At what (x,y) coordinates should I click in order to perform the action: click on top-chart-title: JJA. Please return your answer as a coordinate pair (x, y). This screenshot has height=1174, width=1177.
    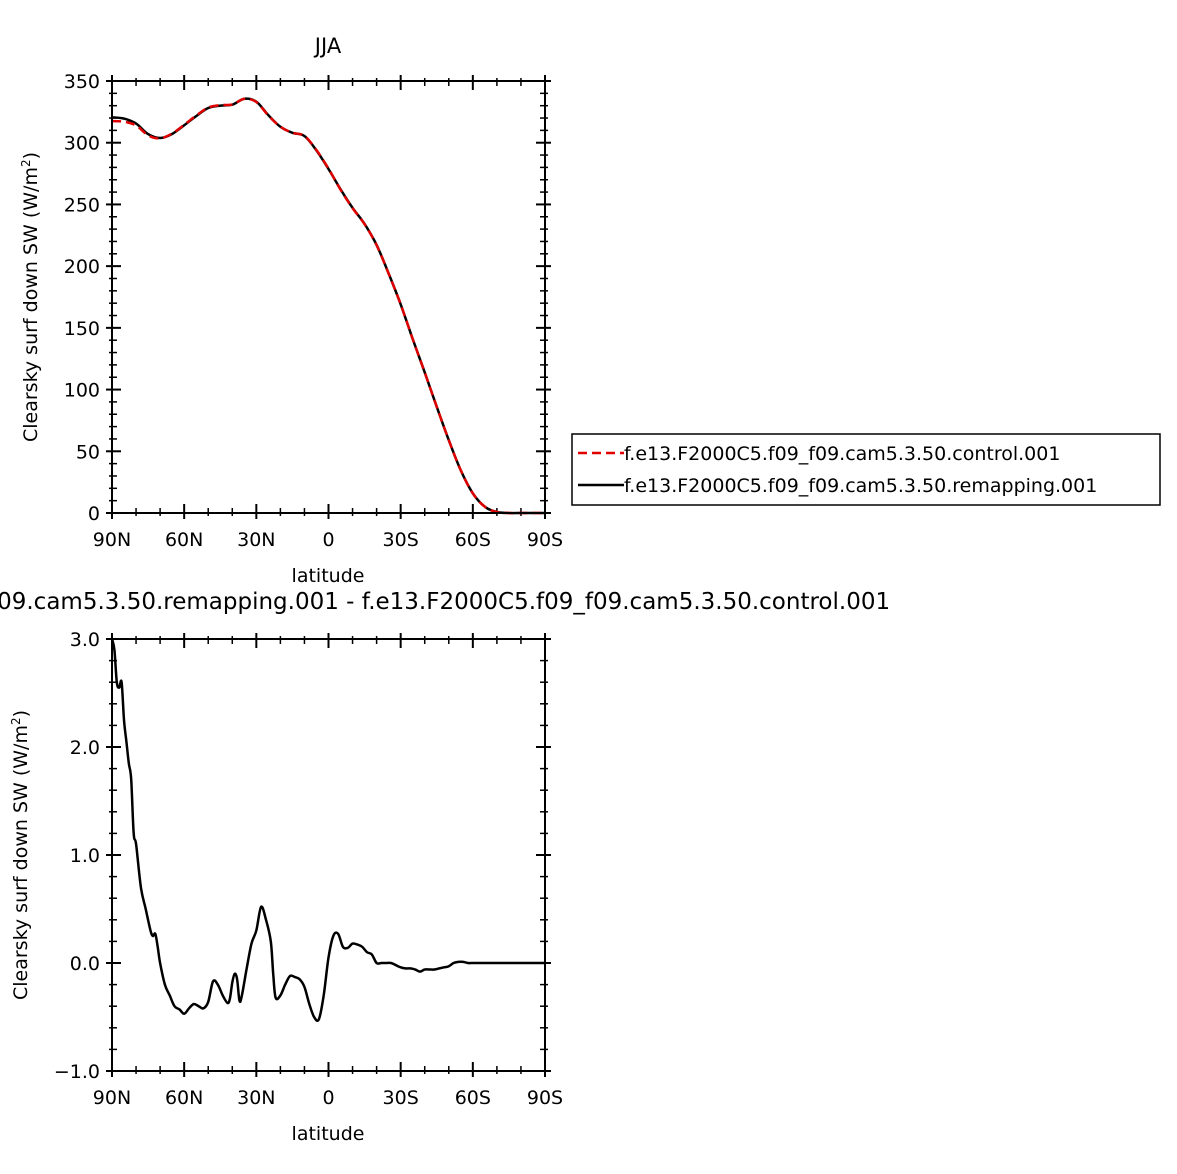
    Looking at the image, I should click on (327, 46).